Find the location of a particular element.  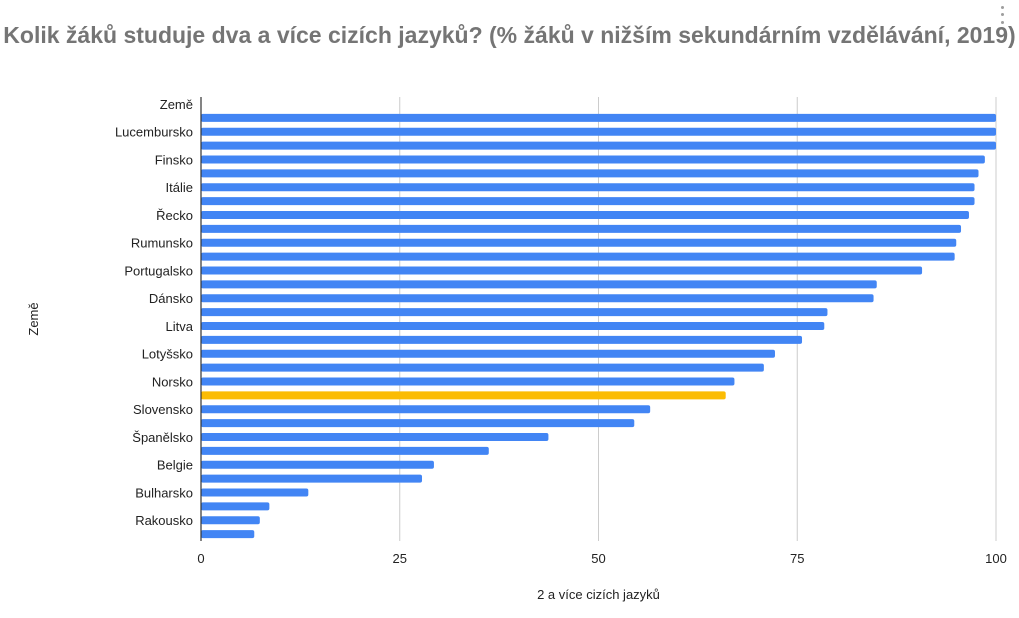

y-tick-label: Španělsko is located at coordinates (162, 437).